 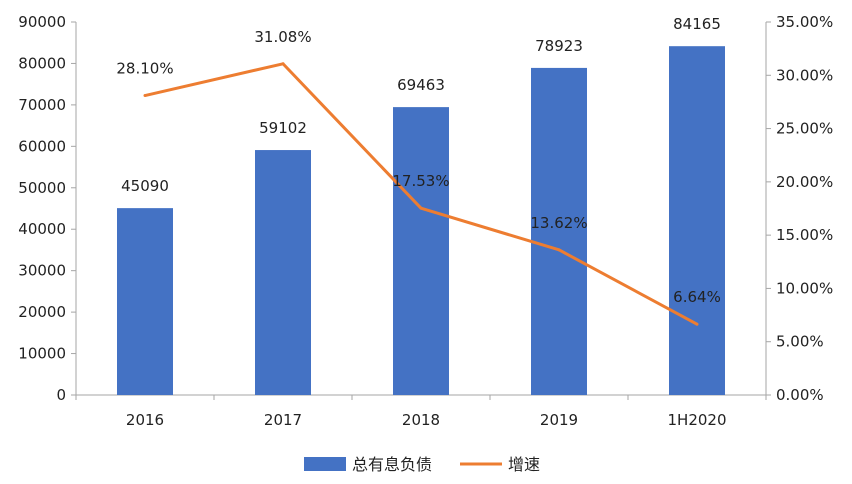 What do you see at coordinates (558, 223) in the screenshot?
I see `line-value-label: 13.62%` at bounding box center [558, 223].